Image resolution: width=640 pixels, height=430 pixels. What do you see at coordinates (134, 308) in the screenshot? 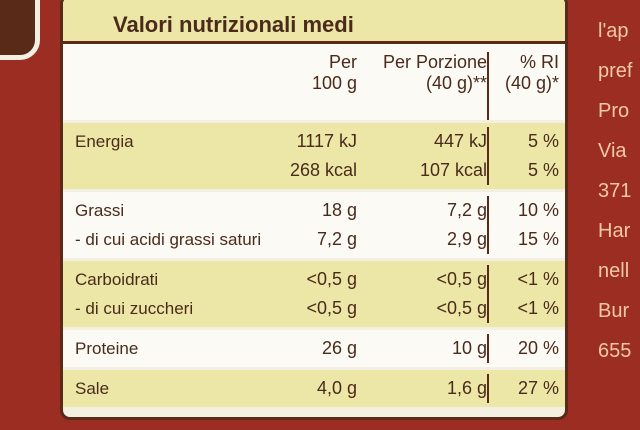
I see `row-label: - di cui zuccheri` at bounding box center [134, 308].